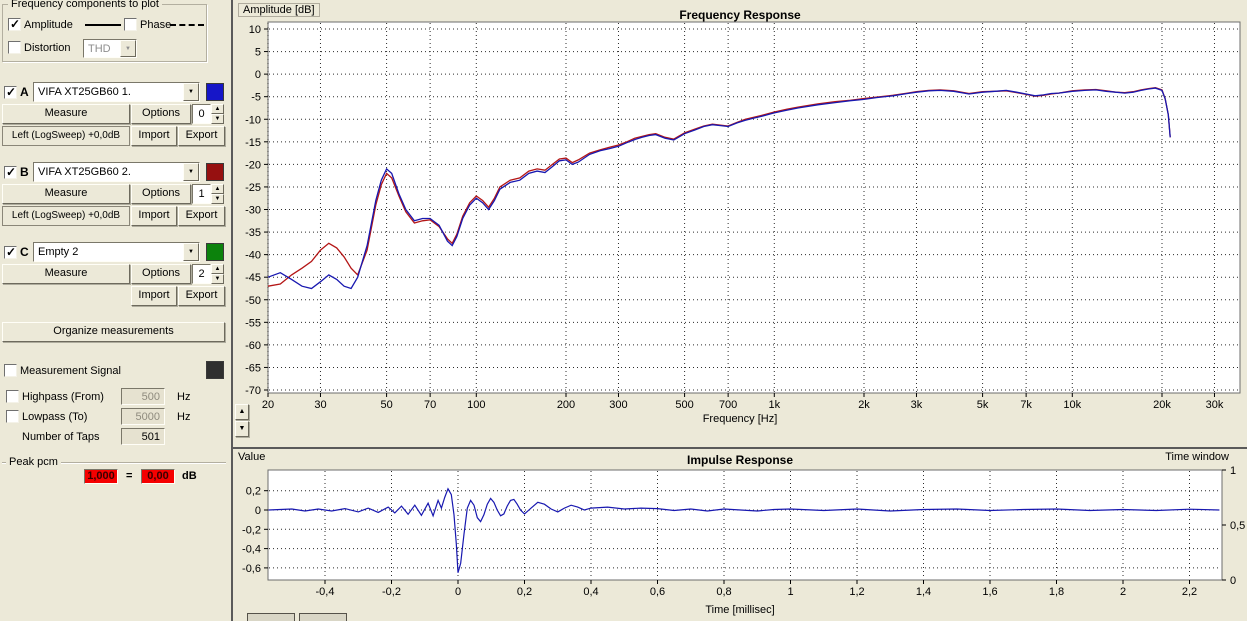 The width and height of the screenshot is (1247, 621). What do you see at coordinates (242, 412) in the screenshot?
I see `scroll-up-button: ▲` at bounding box center [242, 412].